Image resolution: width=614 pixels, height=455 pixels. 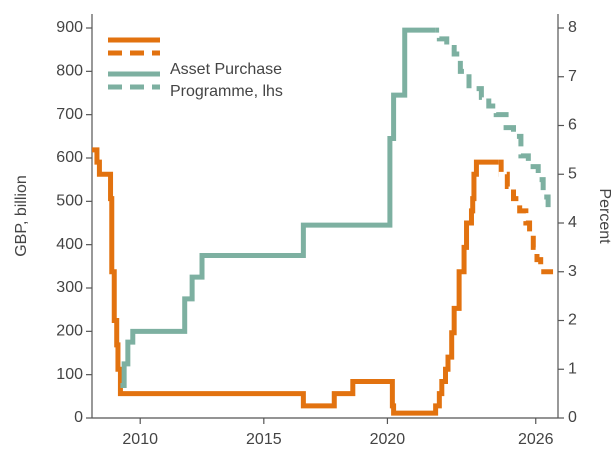 What do you see at coordinates (69, 201) in the screenshot?
I see `y-tick-label: 500` at bounding box center [69, 201].